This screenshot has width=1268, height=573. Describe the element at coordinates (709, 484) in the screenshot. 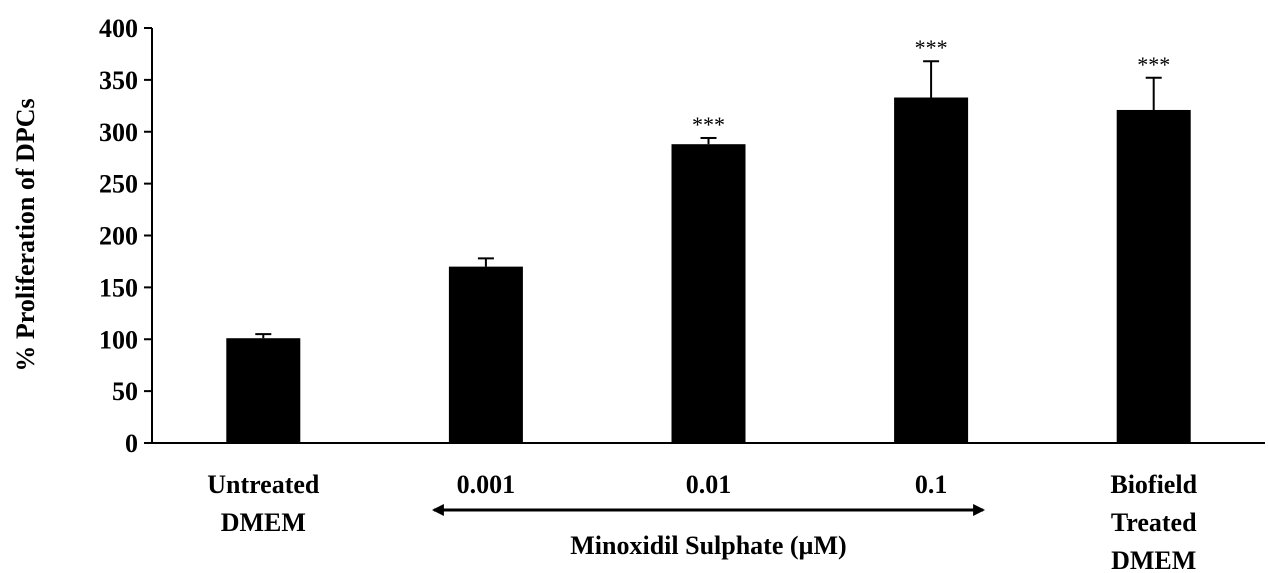

I see `category-label: 0.01` at that location.